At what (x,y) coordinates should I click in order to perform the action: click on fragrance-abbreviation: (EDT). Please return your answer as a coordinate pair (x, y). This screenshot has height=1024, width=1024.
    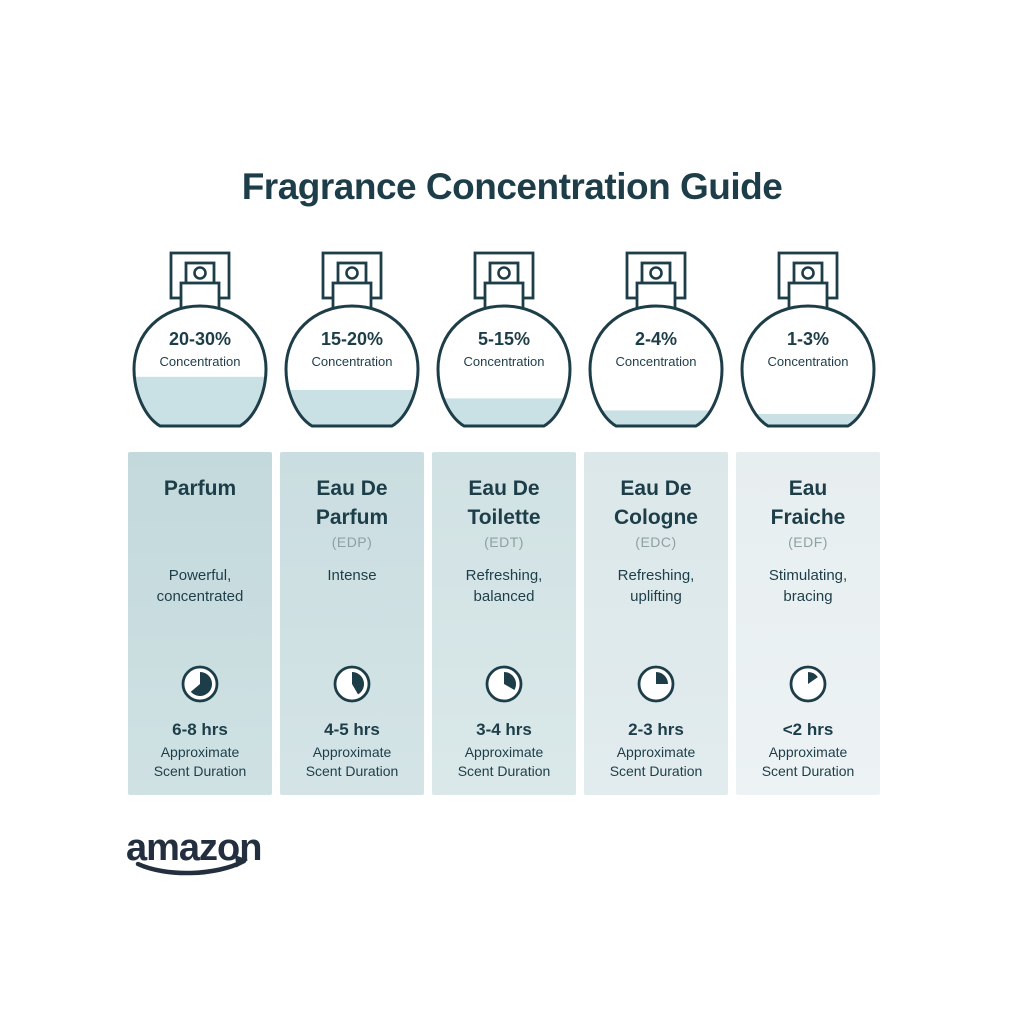
    Looking at the image, I should click on (504, 542).